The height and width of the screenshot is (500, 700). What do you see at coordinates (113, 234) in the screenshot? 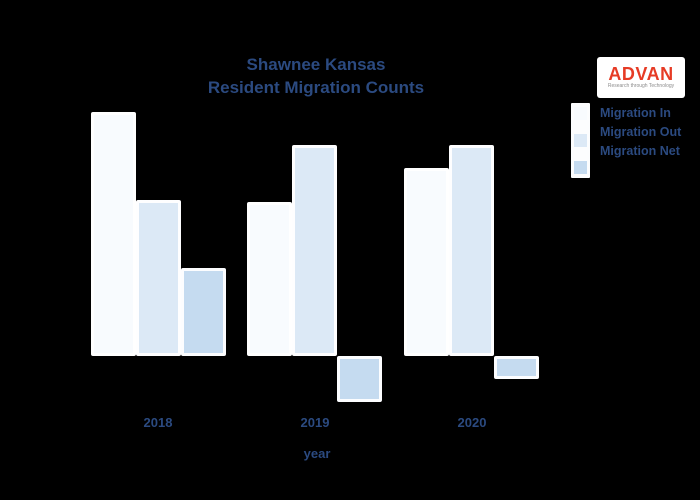
I see `bar-2018-migration-in` at bounding box center [113, 234].